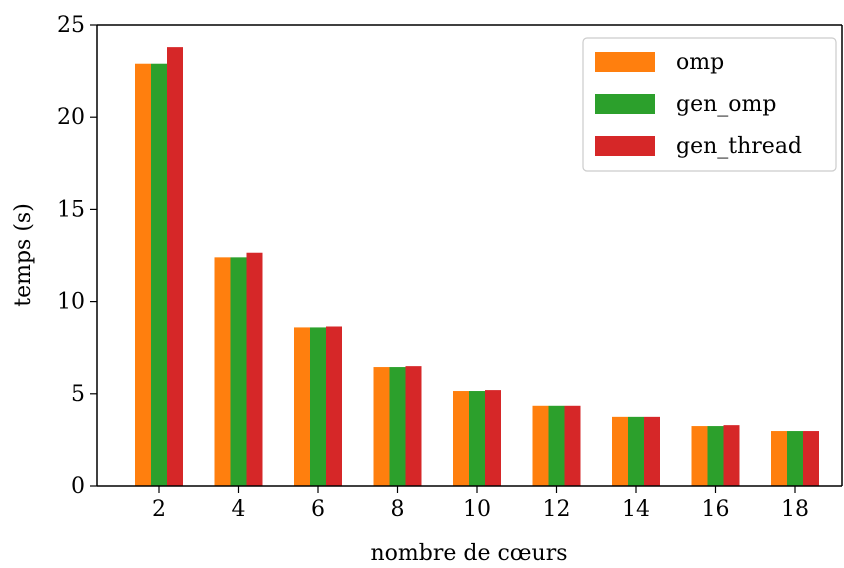  Describe the element at coordinates (318, 509) in the screenshot. I see `x-tick-label: 6` at that location.